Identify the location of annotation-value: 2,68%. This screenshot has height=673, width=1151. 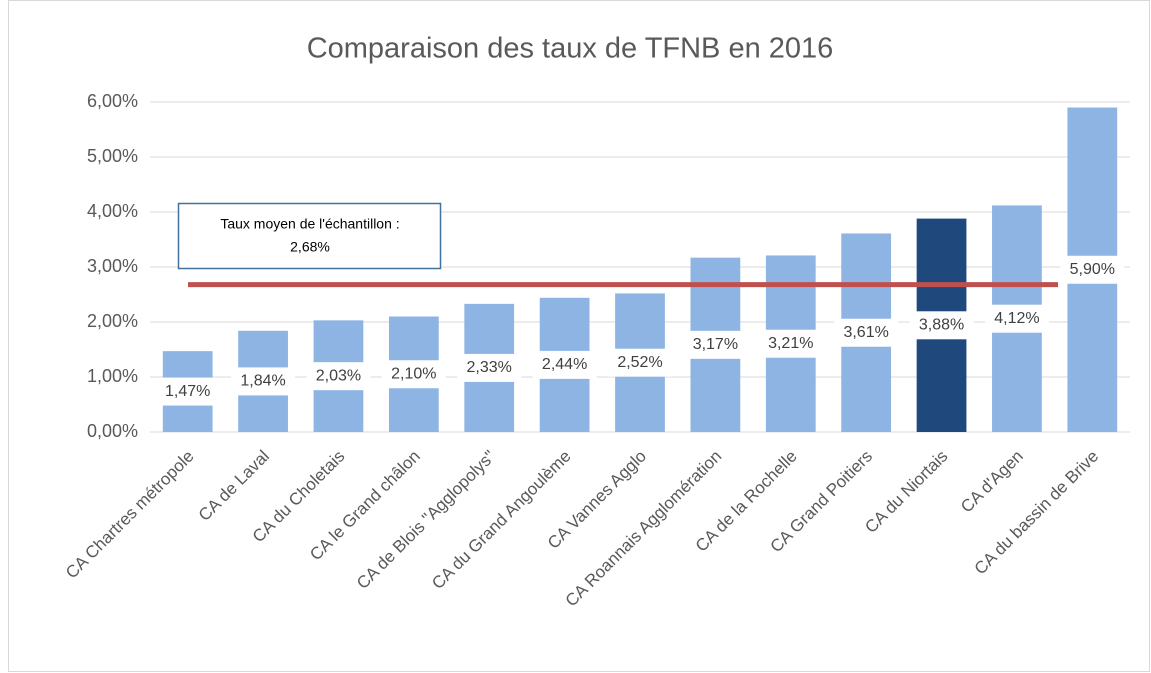
(310, 247).